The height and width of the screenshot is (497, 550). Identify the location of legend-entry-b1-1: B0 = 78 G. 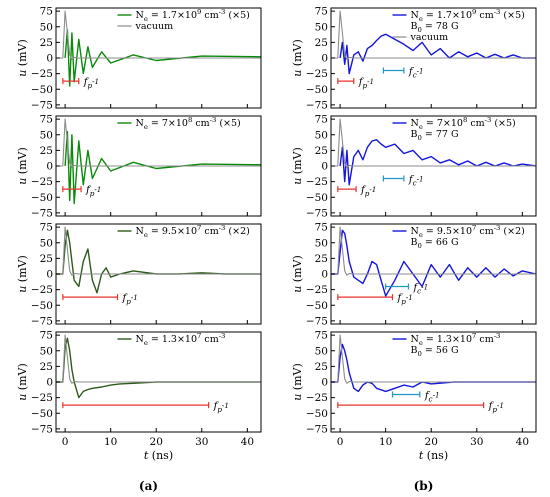
(435, 27).